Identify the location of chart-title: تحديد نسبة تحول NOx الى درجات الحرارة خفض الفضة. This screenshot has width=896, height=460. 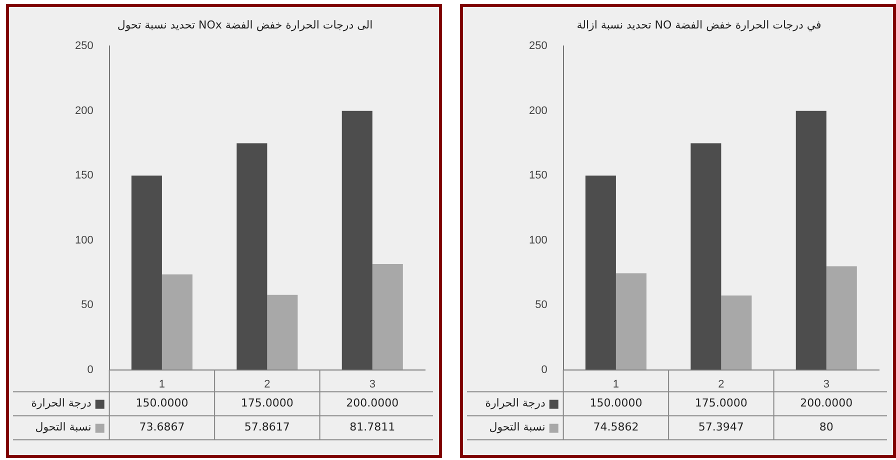
(245, 25).